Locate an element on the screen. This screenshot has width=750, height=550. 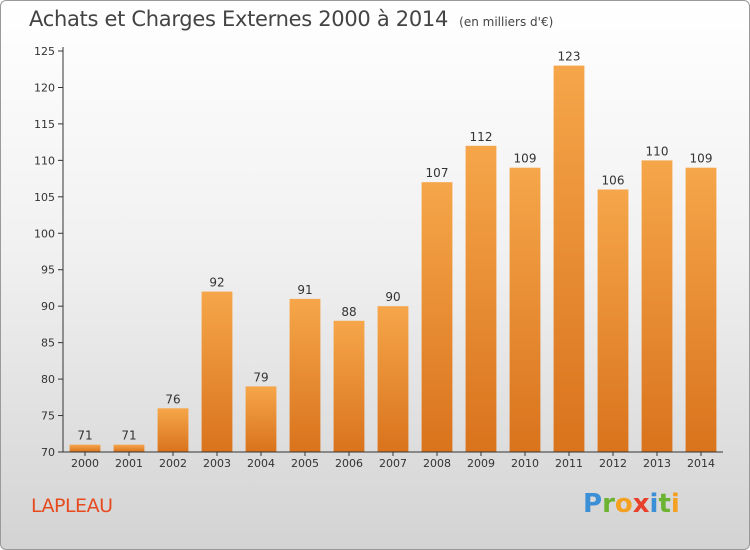
data-label-2002: 76 is located at coordinates (172, 399).